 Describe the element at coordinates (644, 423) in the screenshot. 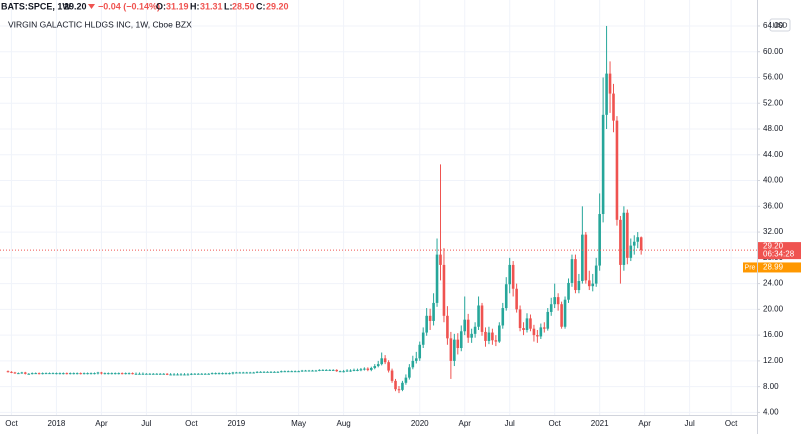

I see `x-tick-label: Apr` at that location.